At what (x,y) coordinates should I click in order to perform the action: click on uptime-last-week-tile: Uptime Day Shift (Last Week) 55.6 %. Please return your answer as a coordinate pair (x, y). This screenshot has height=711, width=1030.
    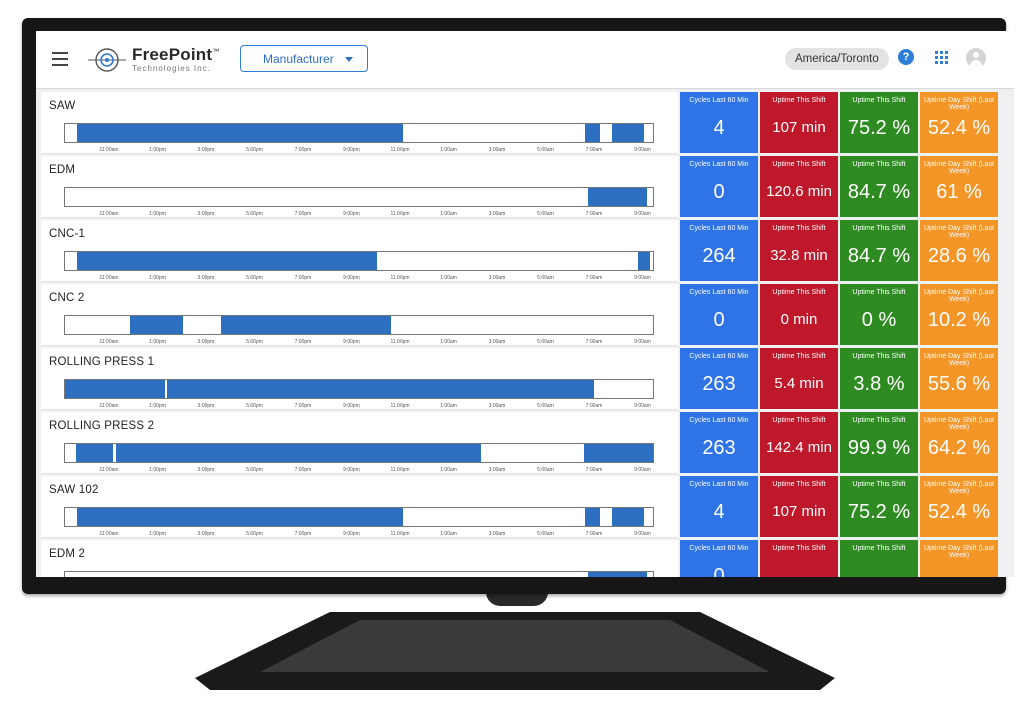
    Looking at the image, I should click on (959, 378).